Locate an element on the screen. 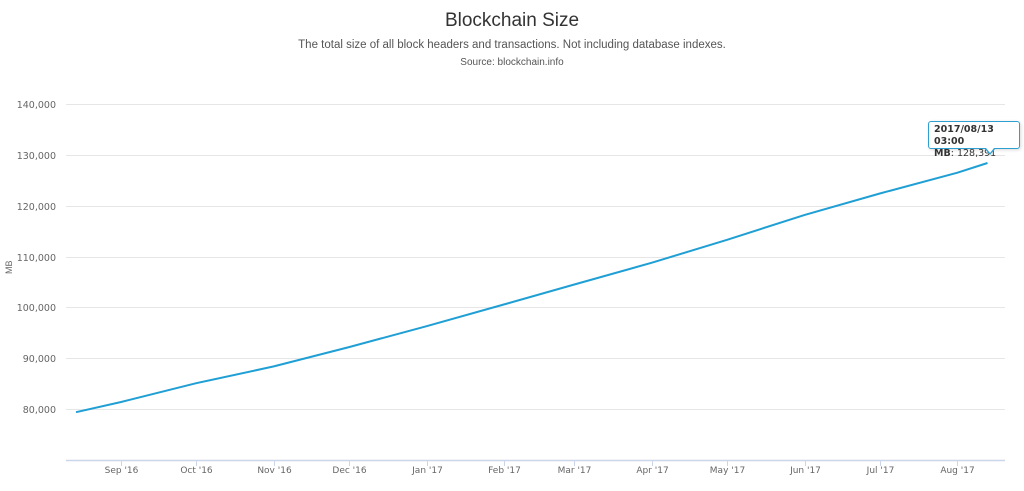 The height and width of the screenshot is (491, 1024). tooltip-value-row: MB: 128,391 is located at coordinates (965, 153).